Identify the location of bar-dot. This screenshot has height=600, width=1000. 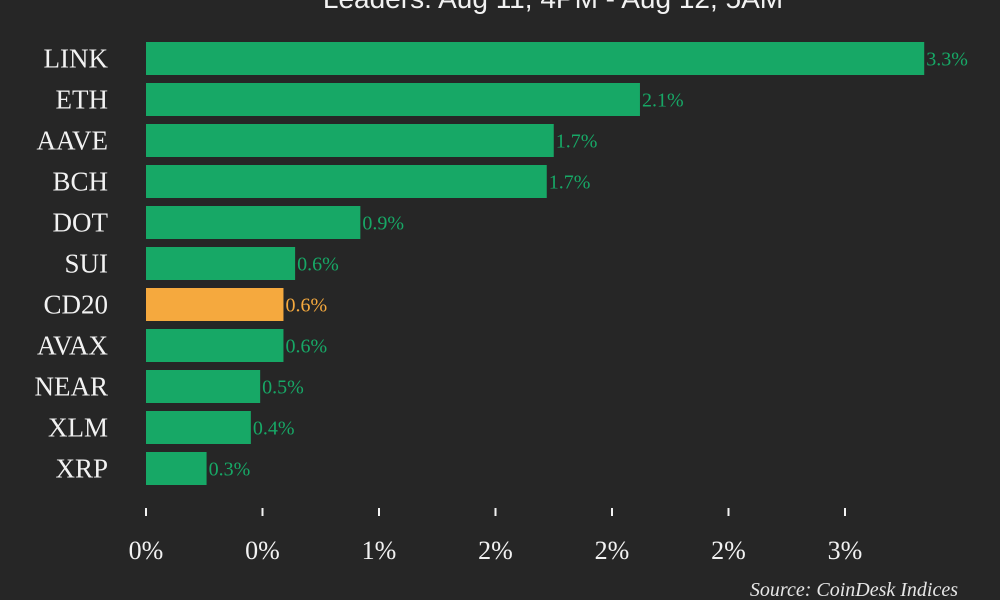
(253, 222).